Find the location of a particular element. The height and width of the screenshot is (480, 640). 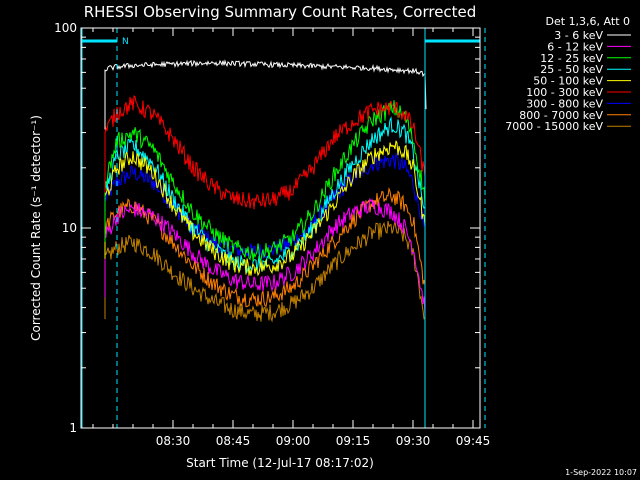

legend-entry-label: 6 - 12 keV is located at coordinates (575, 46).